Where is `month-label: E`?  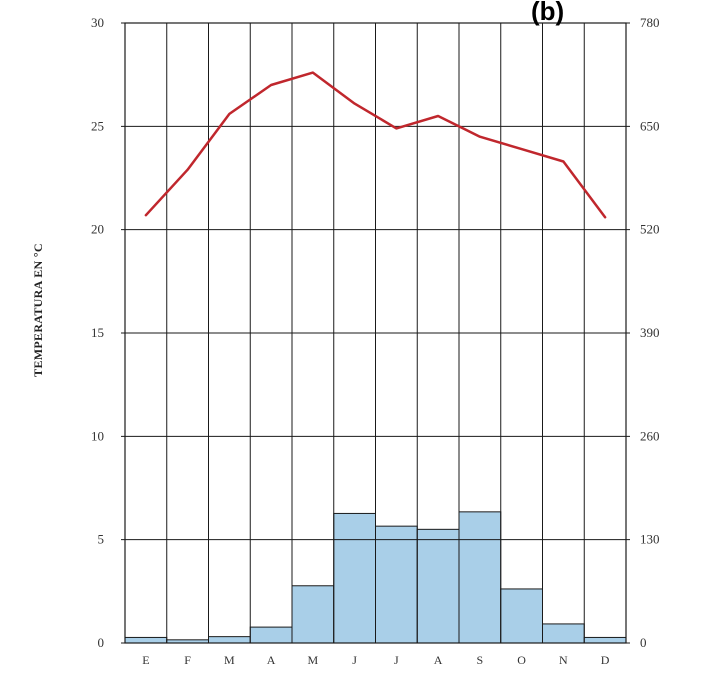
month-label: E is located at coordinates (145, 660).